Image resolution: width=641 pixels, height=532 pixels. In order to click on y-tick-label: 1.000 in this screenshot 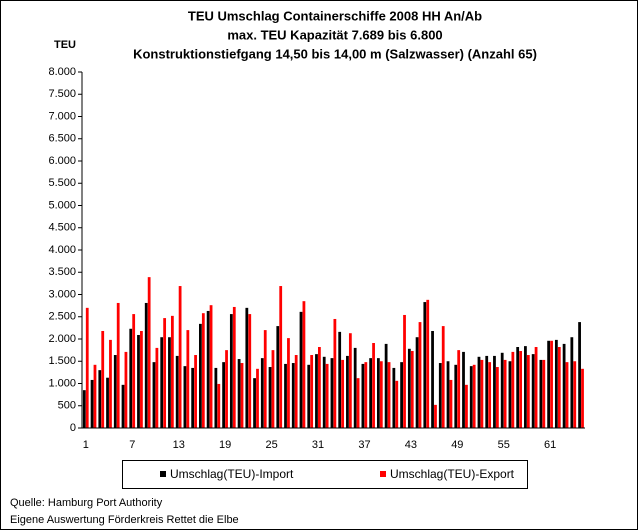, I will do `click(62, 383)`.